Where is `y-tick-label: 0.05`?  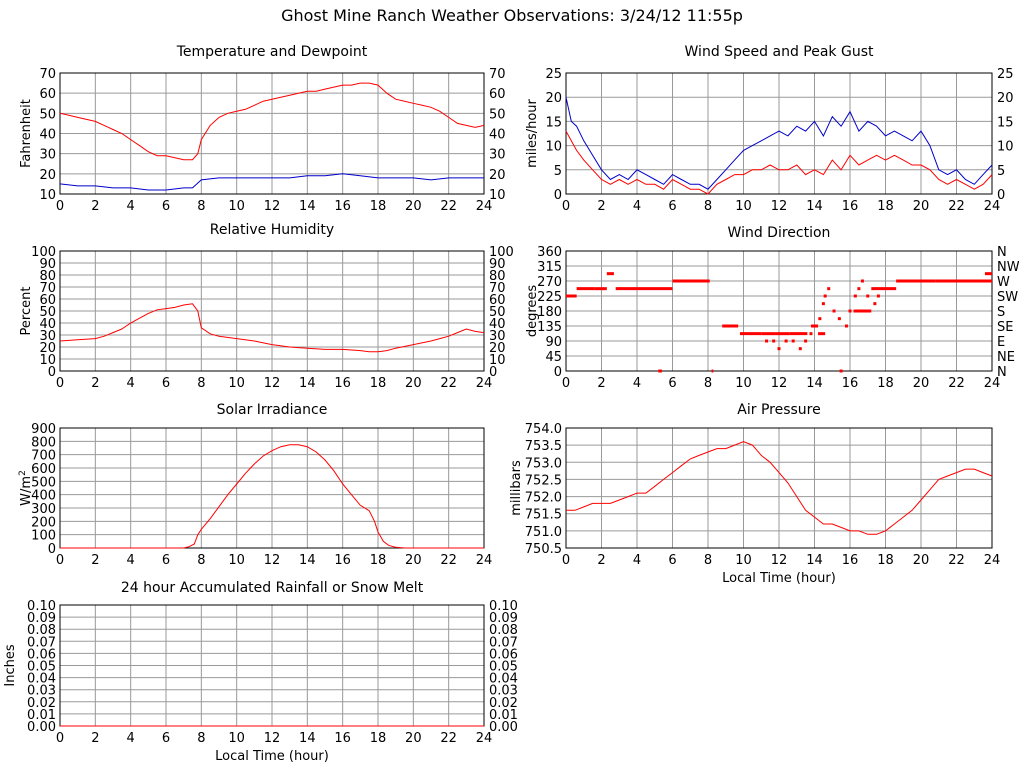 y-tick-label: 0.05 is located at coordinates (41, 667).